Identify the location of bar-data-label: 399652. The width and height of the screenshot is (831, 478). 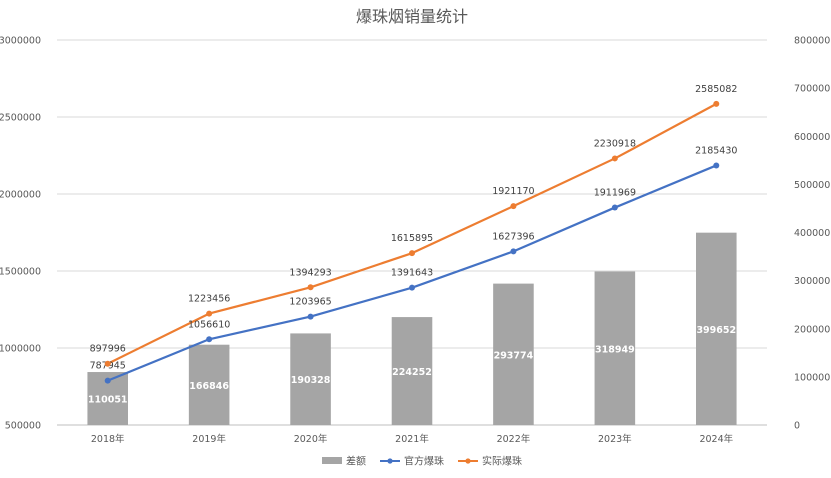
(716, 330).